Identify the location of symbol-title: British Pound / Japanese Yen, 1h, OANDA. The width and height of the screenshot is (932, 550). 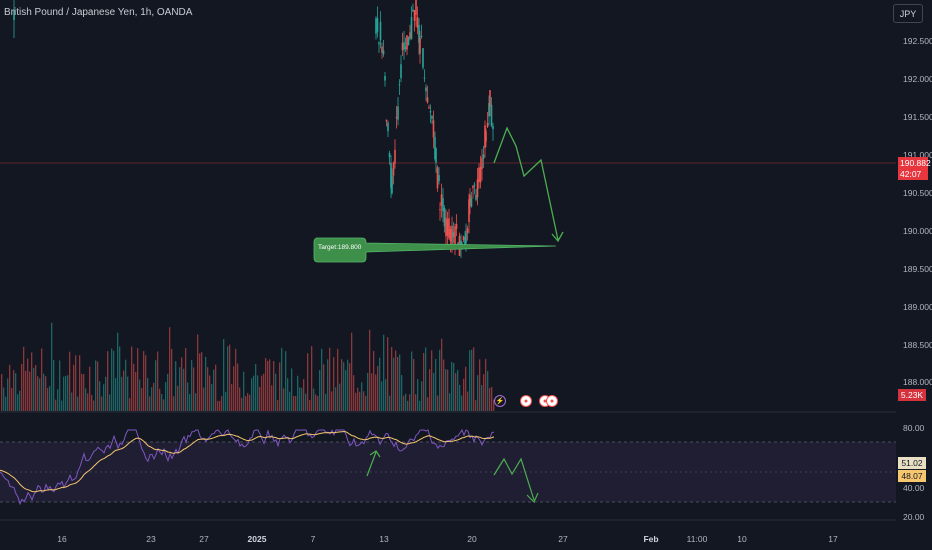
(98, 12).